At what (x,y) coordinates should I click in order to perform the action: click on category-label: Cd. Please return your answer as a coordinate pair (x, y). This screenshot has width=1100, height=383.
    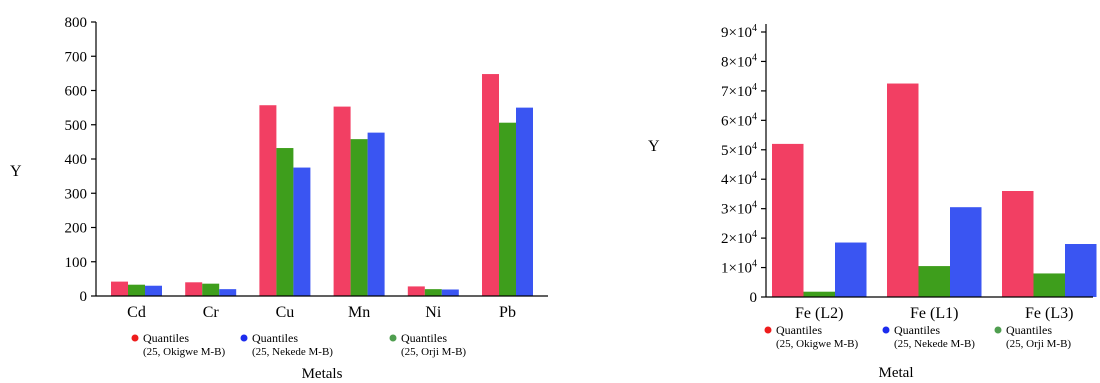
    Looking at the image, I should click on (136, 312).